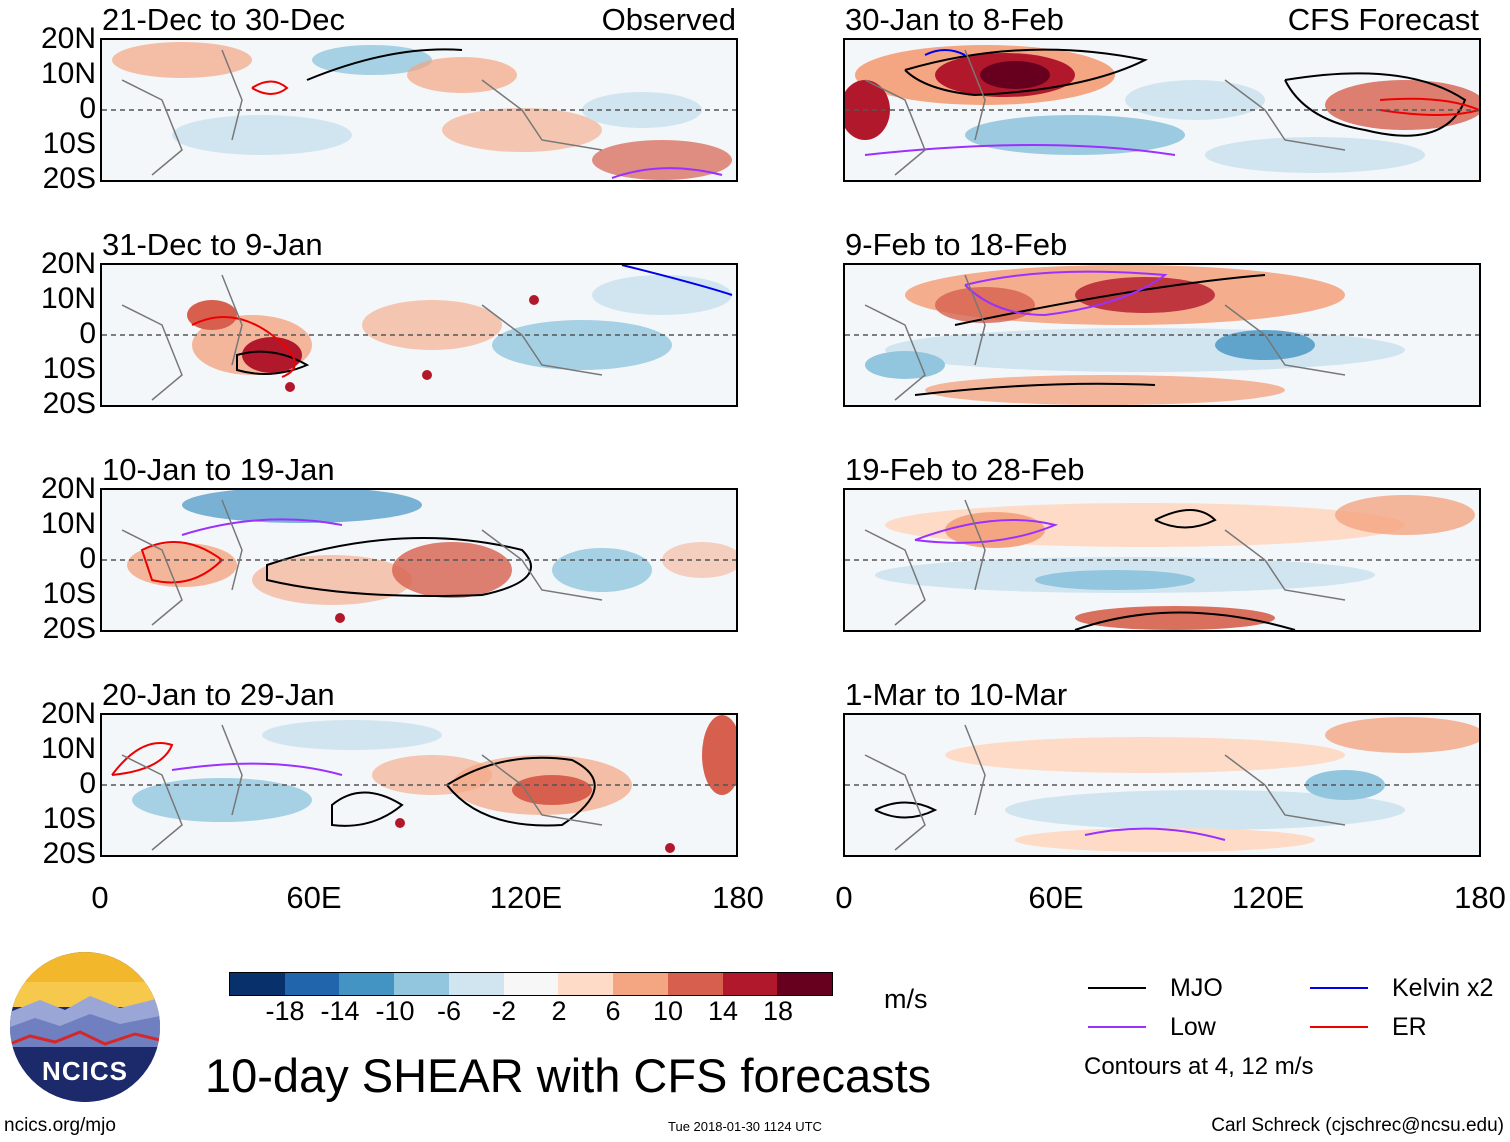  I want to click on panel-title-fcst-1: 30-Jan to 8-Feb, so click(954, 19).